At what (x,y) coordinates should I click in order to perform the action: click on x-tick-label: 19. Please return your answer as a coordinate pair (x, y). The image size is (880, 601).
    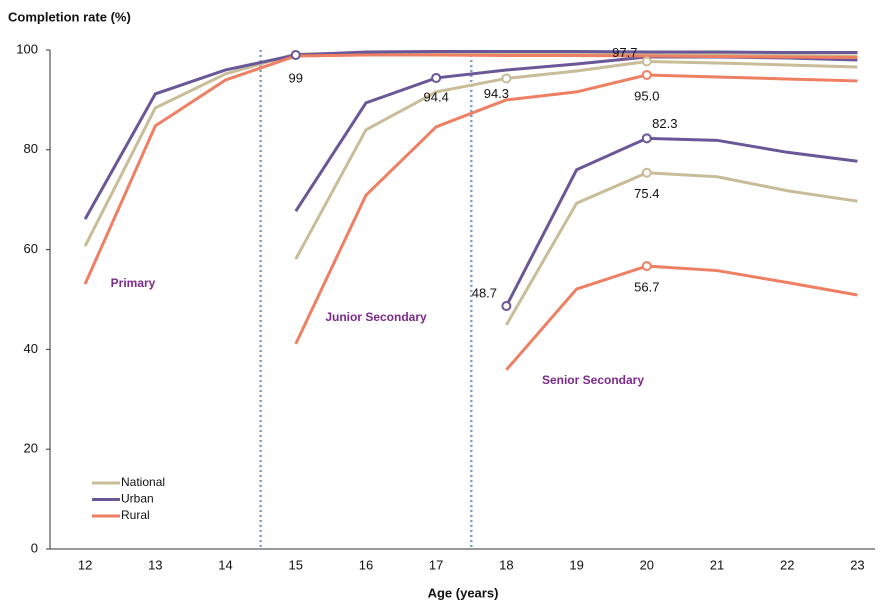
    Looking at the image, I should click on (576, 564).